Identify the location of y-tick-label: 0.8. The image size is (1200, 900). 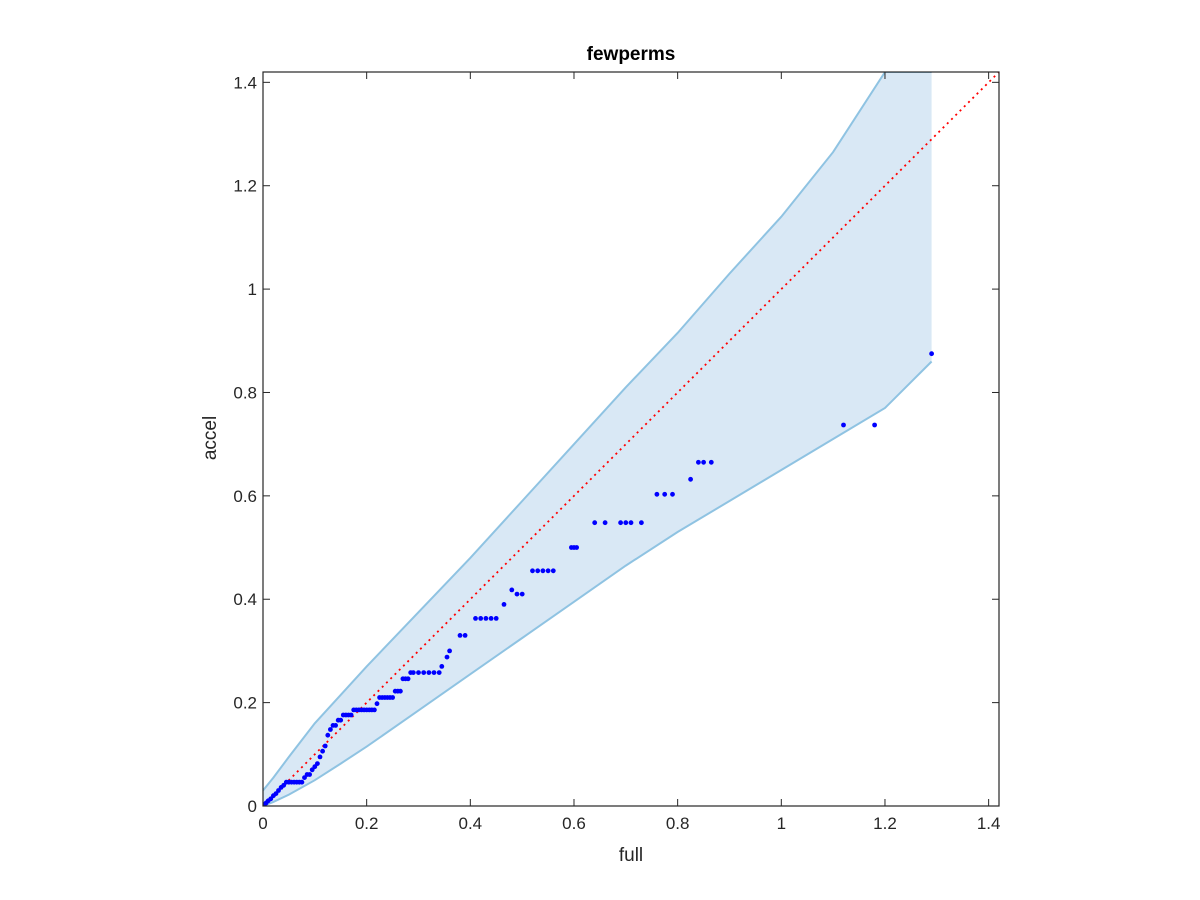
(245, 392).